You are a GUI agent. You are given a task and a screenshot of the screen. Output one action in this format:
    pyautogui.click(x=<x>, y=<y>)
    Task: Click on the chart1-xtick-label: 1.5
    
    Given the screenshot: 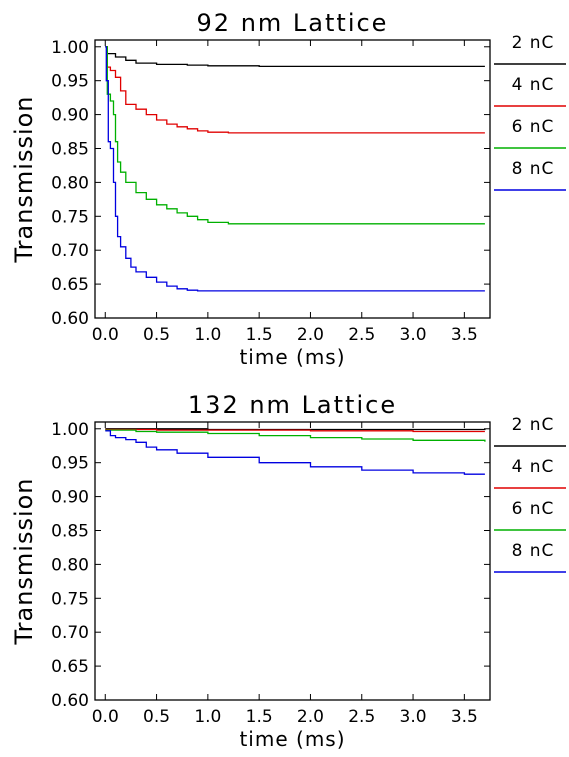 What is the action you would take?
    pyautogui.click(x=259, y=717)
    